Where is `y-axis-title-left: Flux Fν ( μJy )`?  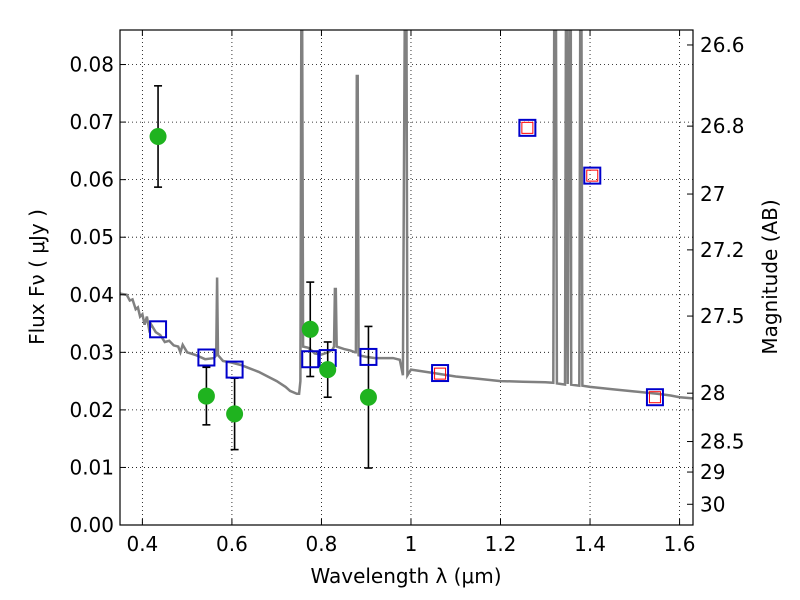 y-axis-title-left: Flux Fν ( μJy ) is located at coordinates (37, 277).